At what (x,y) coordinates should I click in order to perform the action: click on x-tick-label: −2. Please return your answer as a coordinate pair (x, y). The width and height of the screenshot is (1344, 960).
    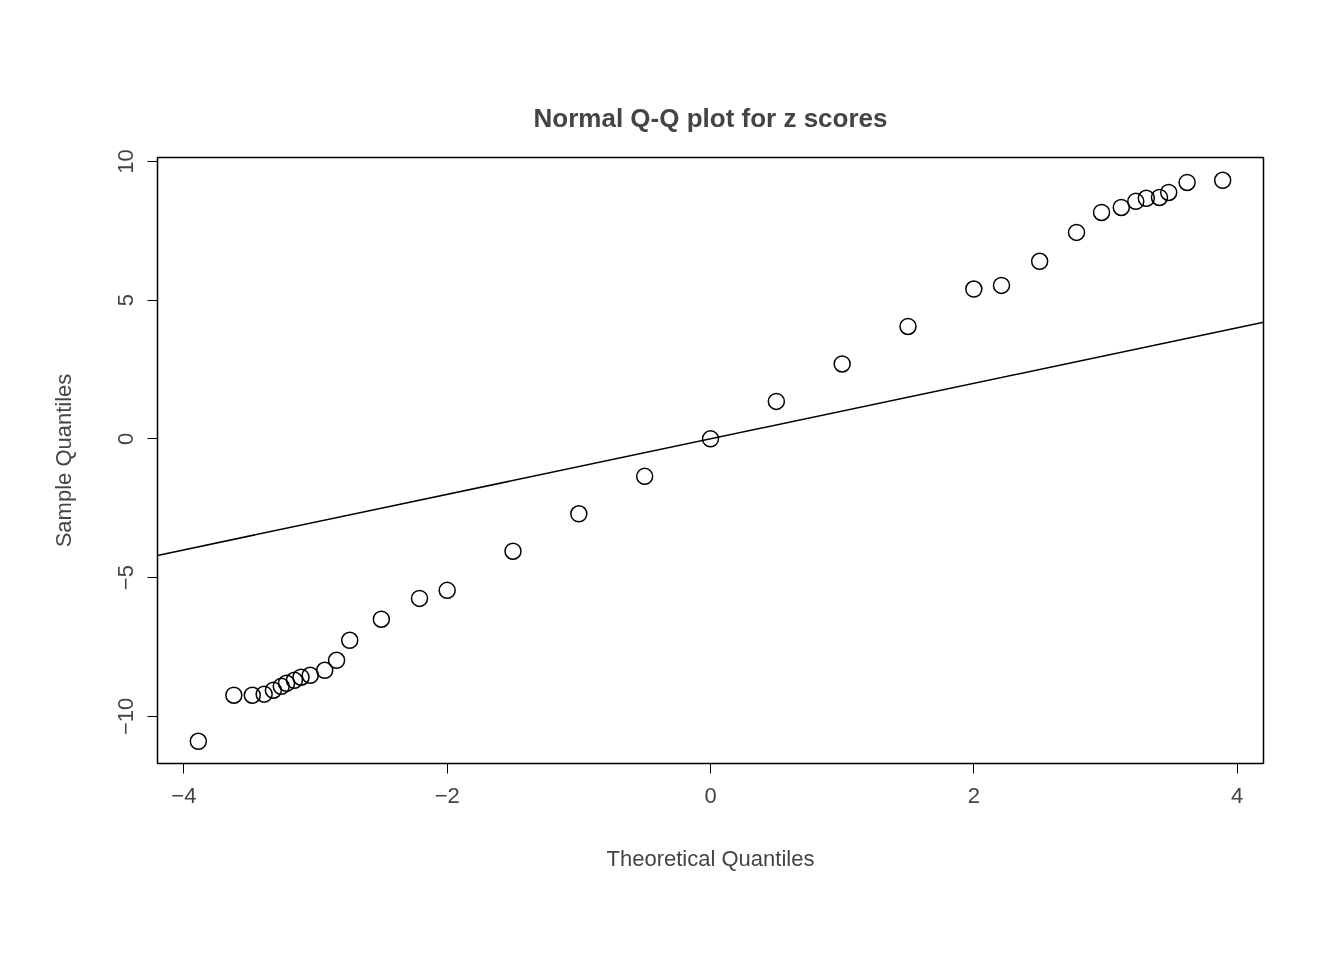
    Looking at the image, I should click on (447, 795).